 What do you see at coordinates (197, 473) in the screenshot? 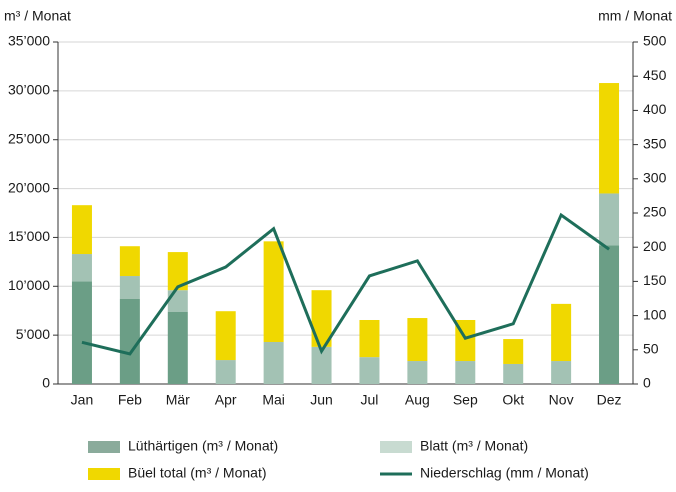
I see `legend-label: Büel total (m³ / Monat)` at bounding box center [197, 473].